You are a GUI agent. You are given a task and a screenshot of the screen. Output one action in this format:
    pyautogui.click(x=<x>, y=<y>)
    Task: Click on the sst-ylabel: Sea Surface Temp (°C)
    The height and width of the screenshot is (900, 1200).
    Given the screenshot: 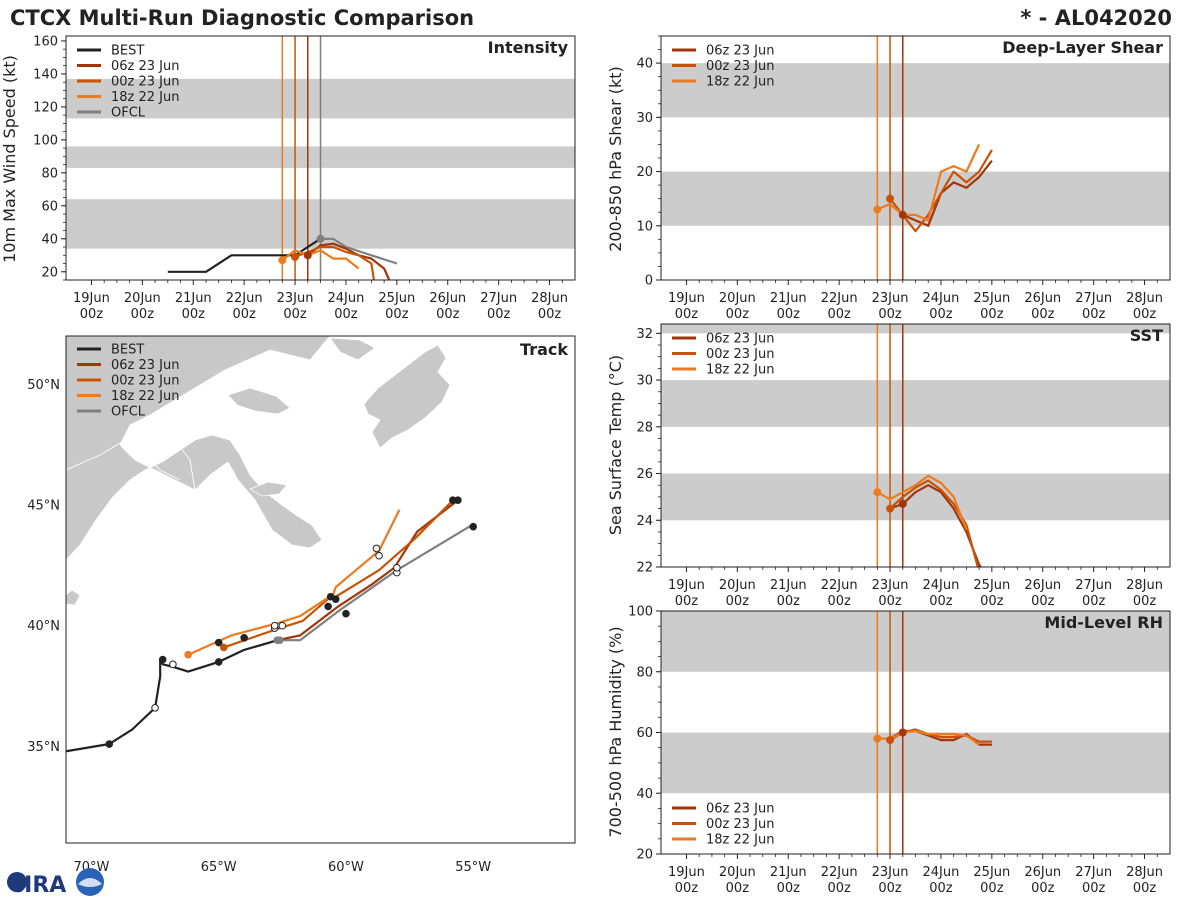 What is the action you would take?
    pyautogui.click(x=615, y=445)
    